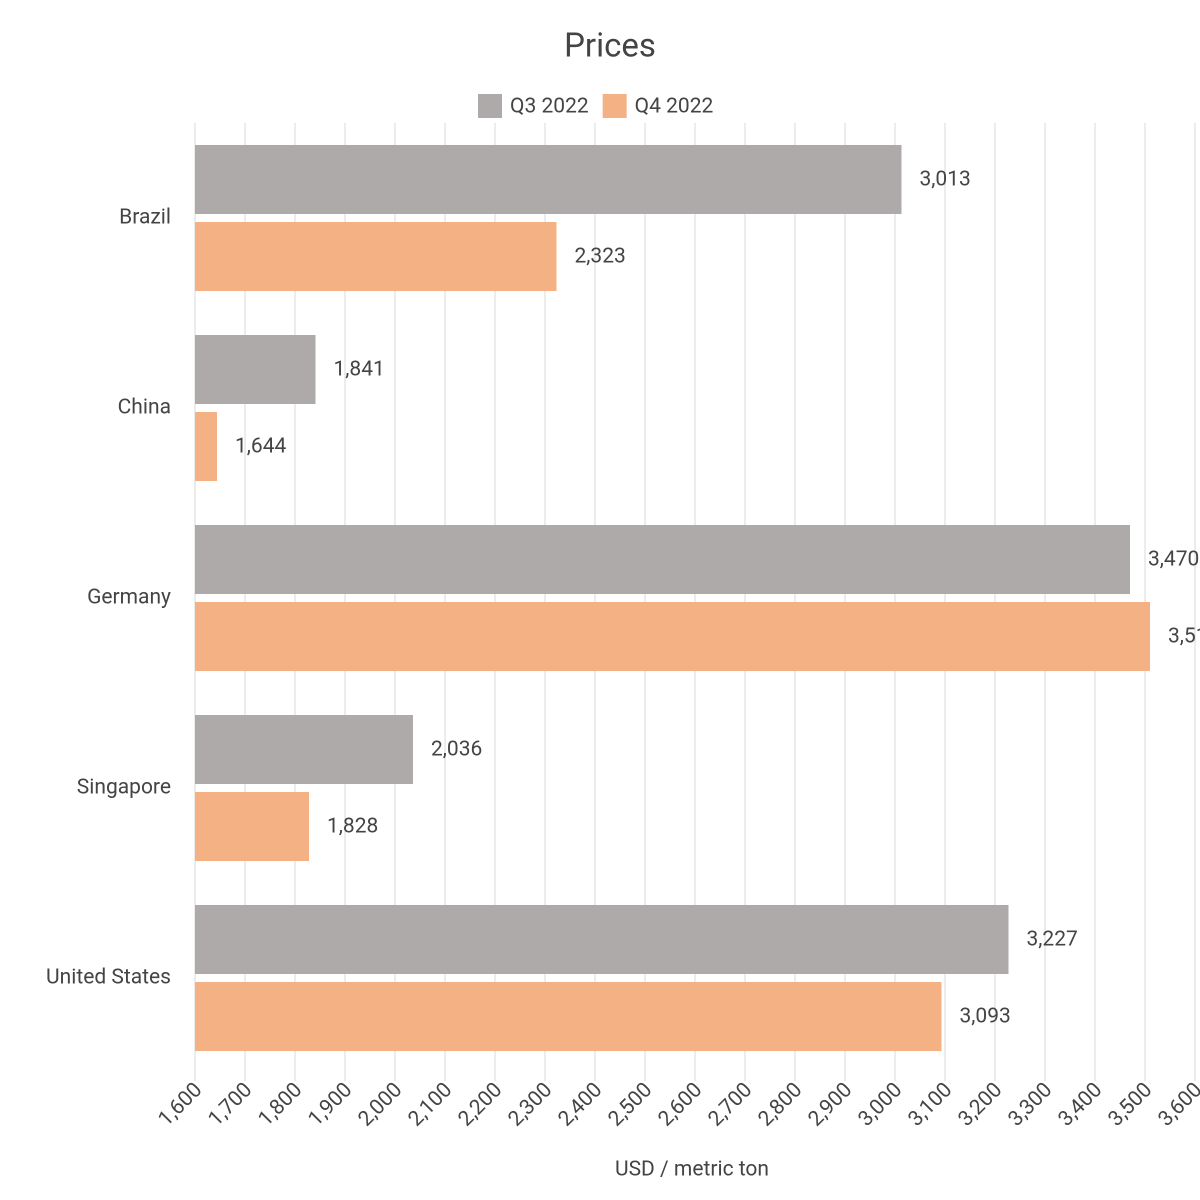 The width and height of the screenshot is (1200, 1200). What do you see at coordinates (549, 107) in the screenshot?
I see `legend-label: Q3 2022` at bounding box center [549, 107].